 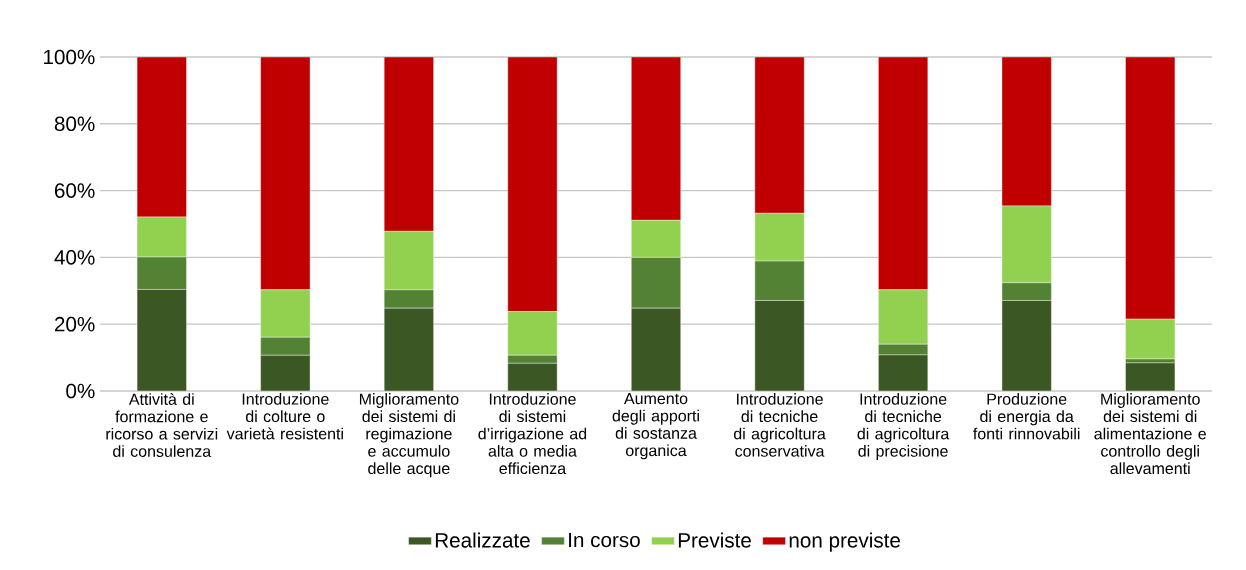 What do you see at coordinates (1150, 434) in the screenshot?
I see `x-tick-label: Miglioramento dei sistemi di alimentazione e controllo degli allevamenti` at bounding box center [1150, 434].